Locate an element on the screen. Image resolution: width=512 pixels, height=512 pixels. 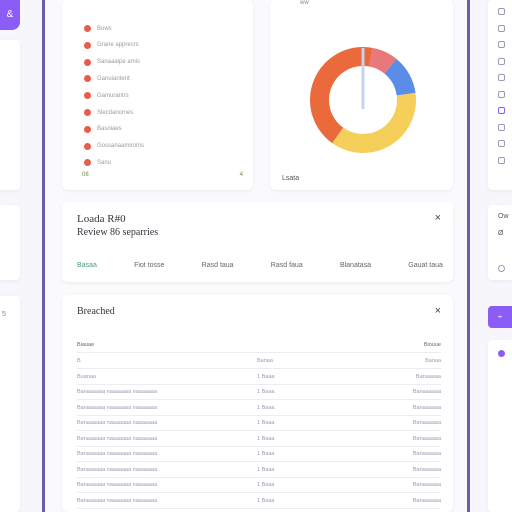
list-footer-right: 4 is located at coordinates (241, 175).